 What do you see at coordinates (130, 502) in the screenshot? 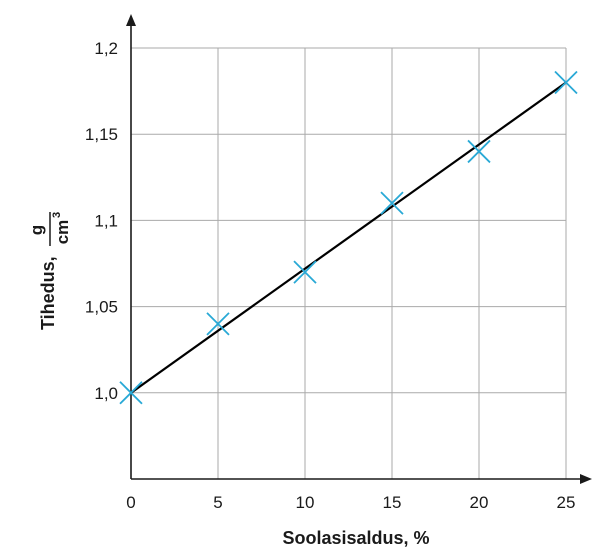
I see `x-tick-label: 0` at bounding box center [130, 502].